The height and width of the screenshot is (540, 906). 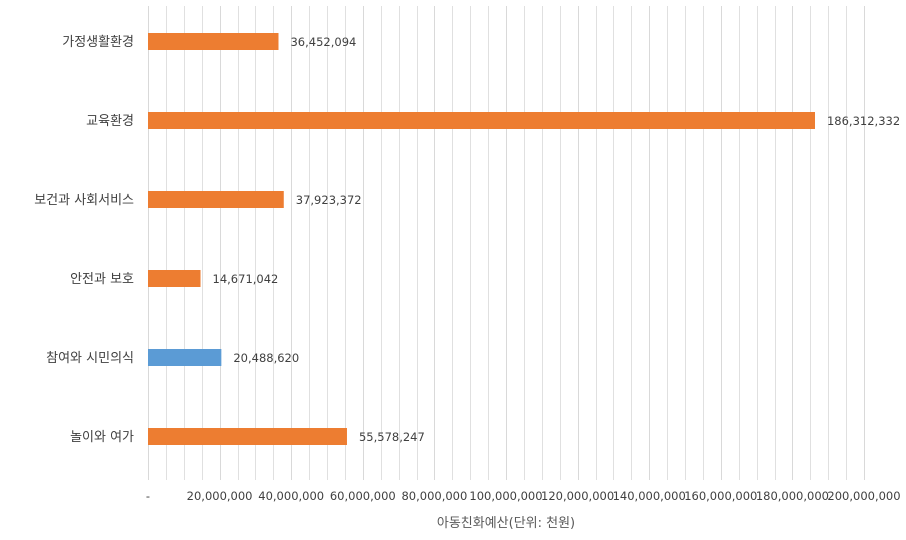 I want to click on x-tick-label: 100,000,000, so click(x=505, y=496).